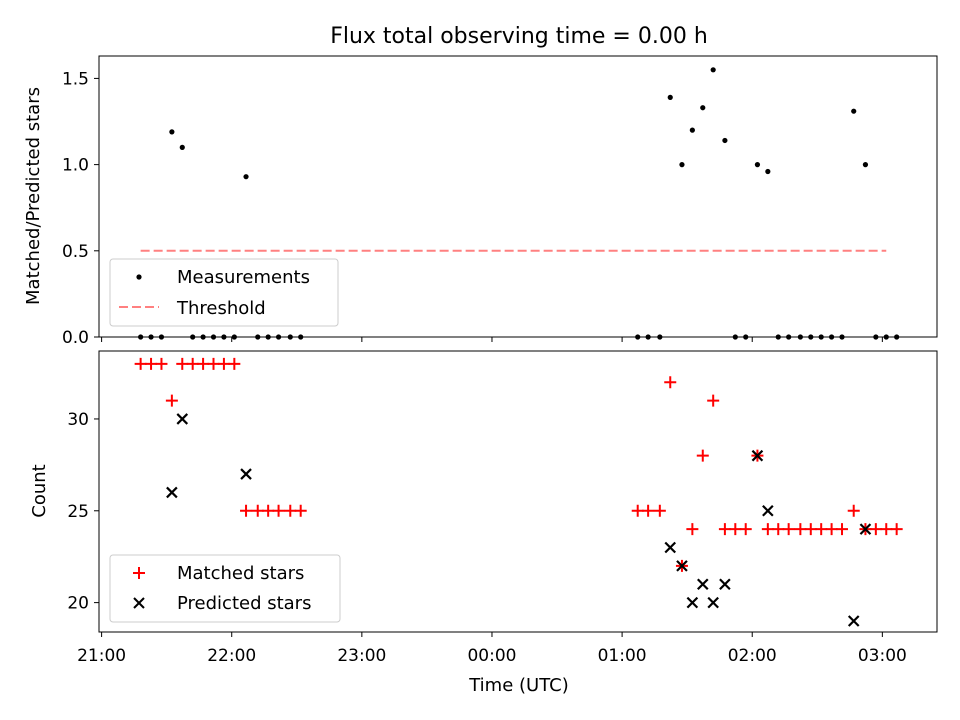 Image resolution: width=960 pixels, height=720 pixels. What do you see at coordinates (75, 252) in the screenshot?
I see `top-y-tick-label: 0.5` at bounding box center [75, 252].